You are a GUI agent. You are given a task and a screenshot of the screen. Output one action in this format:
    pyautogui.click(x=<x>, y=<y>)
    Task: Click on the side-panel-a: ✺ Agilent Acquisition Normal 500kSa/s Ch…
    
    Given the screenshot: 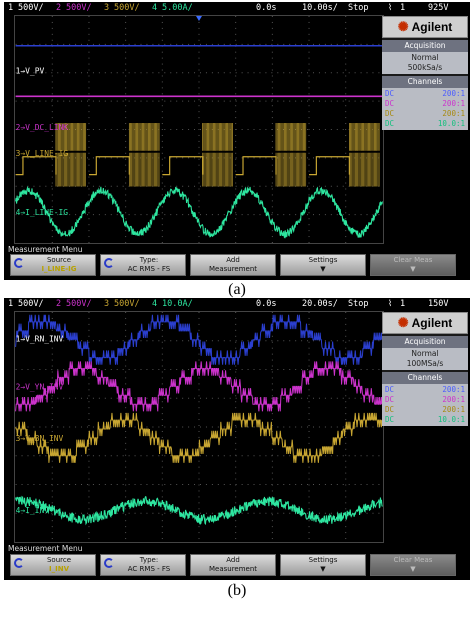 What is the action you would take?
    pyautogui.click(x=425, y=73)
    